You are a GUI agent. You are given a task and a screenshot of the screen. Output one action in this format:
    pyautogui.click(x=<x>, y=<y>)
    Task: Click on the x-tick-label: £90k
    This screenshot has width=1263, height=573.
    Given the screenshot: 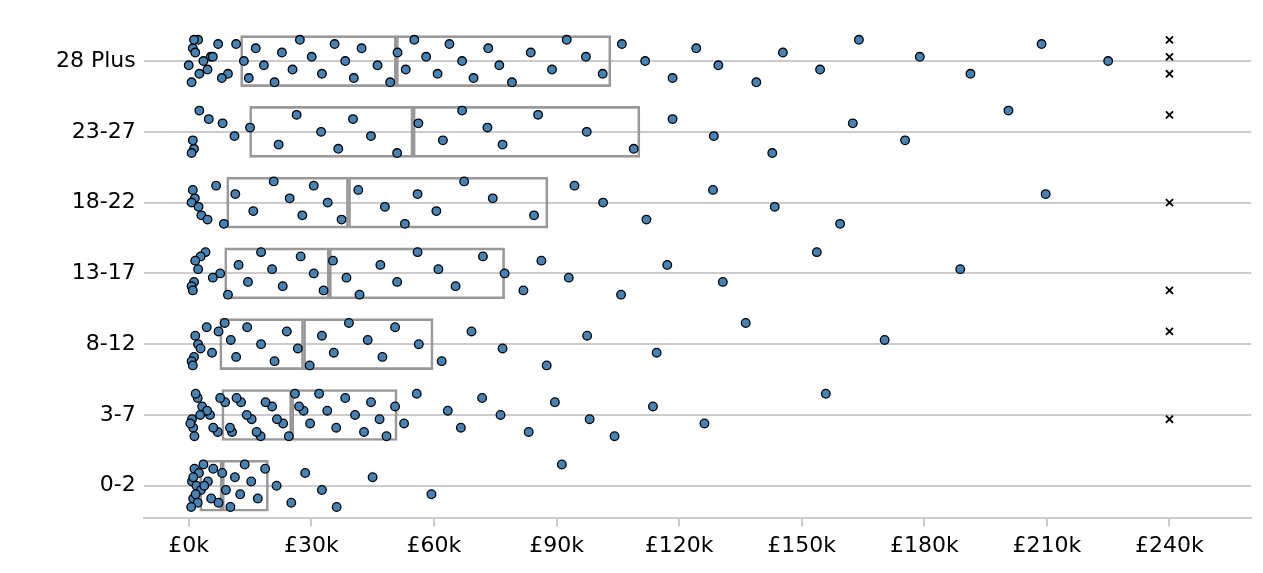 What is the action you would take?
    pyautogui.click(x=557, y=544)
    